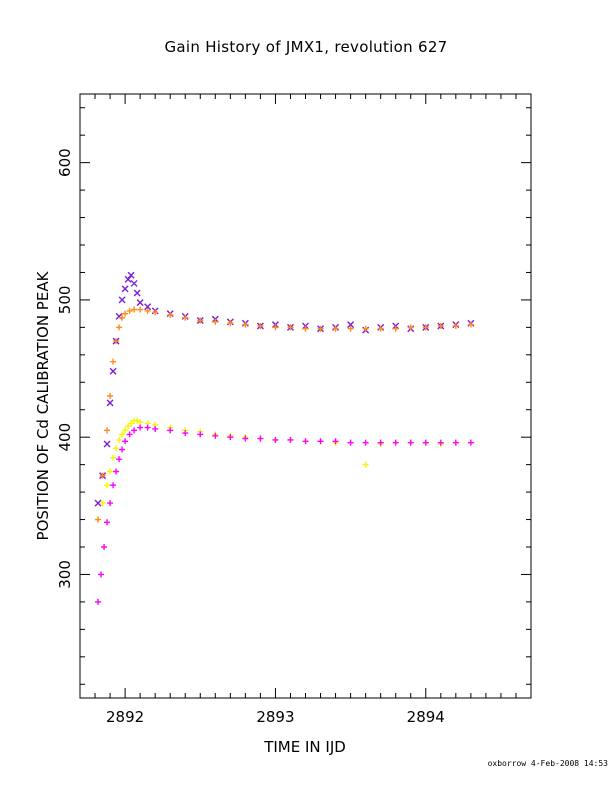 The height and width of the screenshot is (792, 612). I want to click on x-tick-label: 2894, so click(426, 717).